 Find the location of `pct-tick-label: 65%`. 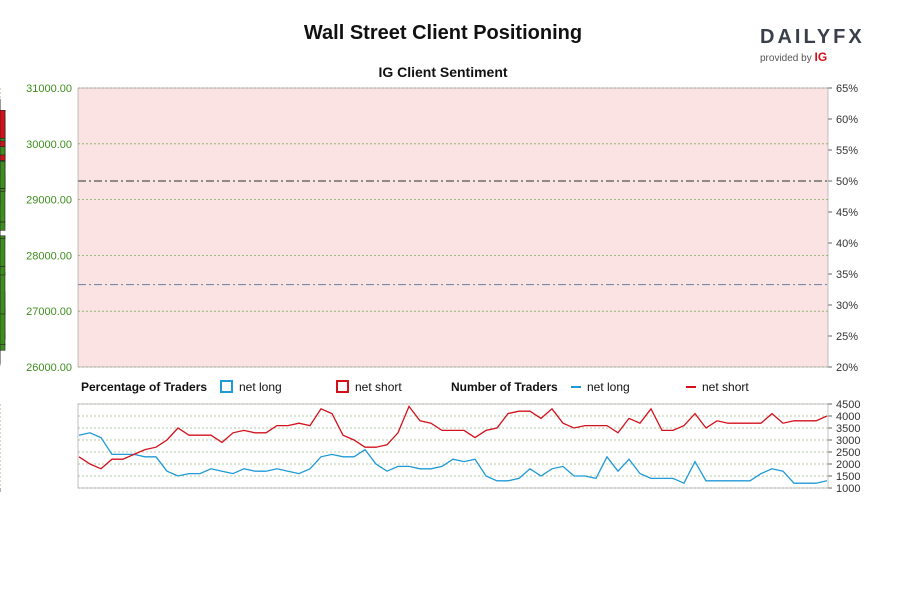

pct-tick-label: 65% is located at coordinates (847, 89).